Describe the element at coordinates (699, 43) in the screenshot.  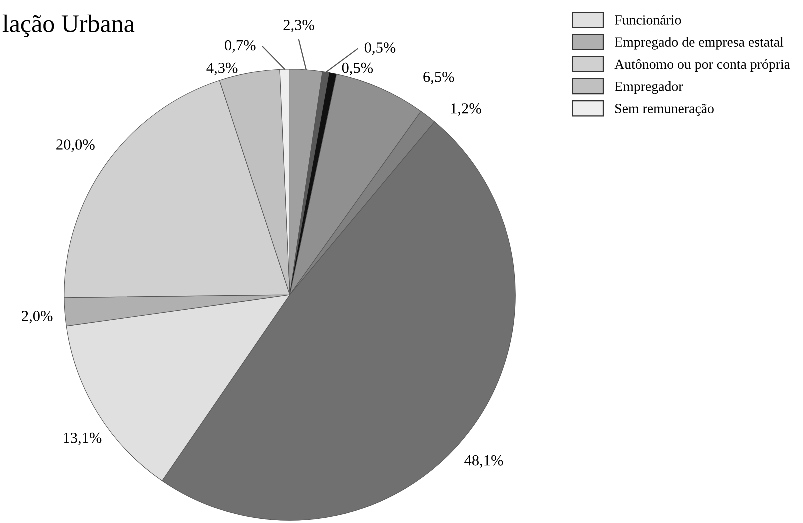
I see `legend-label: Empregado de empresa estatal` at that location.